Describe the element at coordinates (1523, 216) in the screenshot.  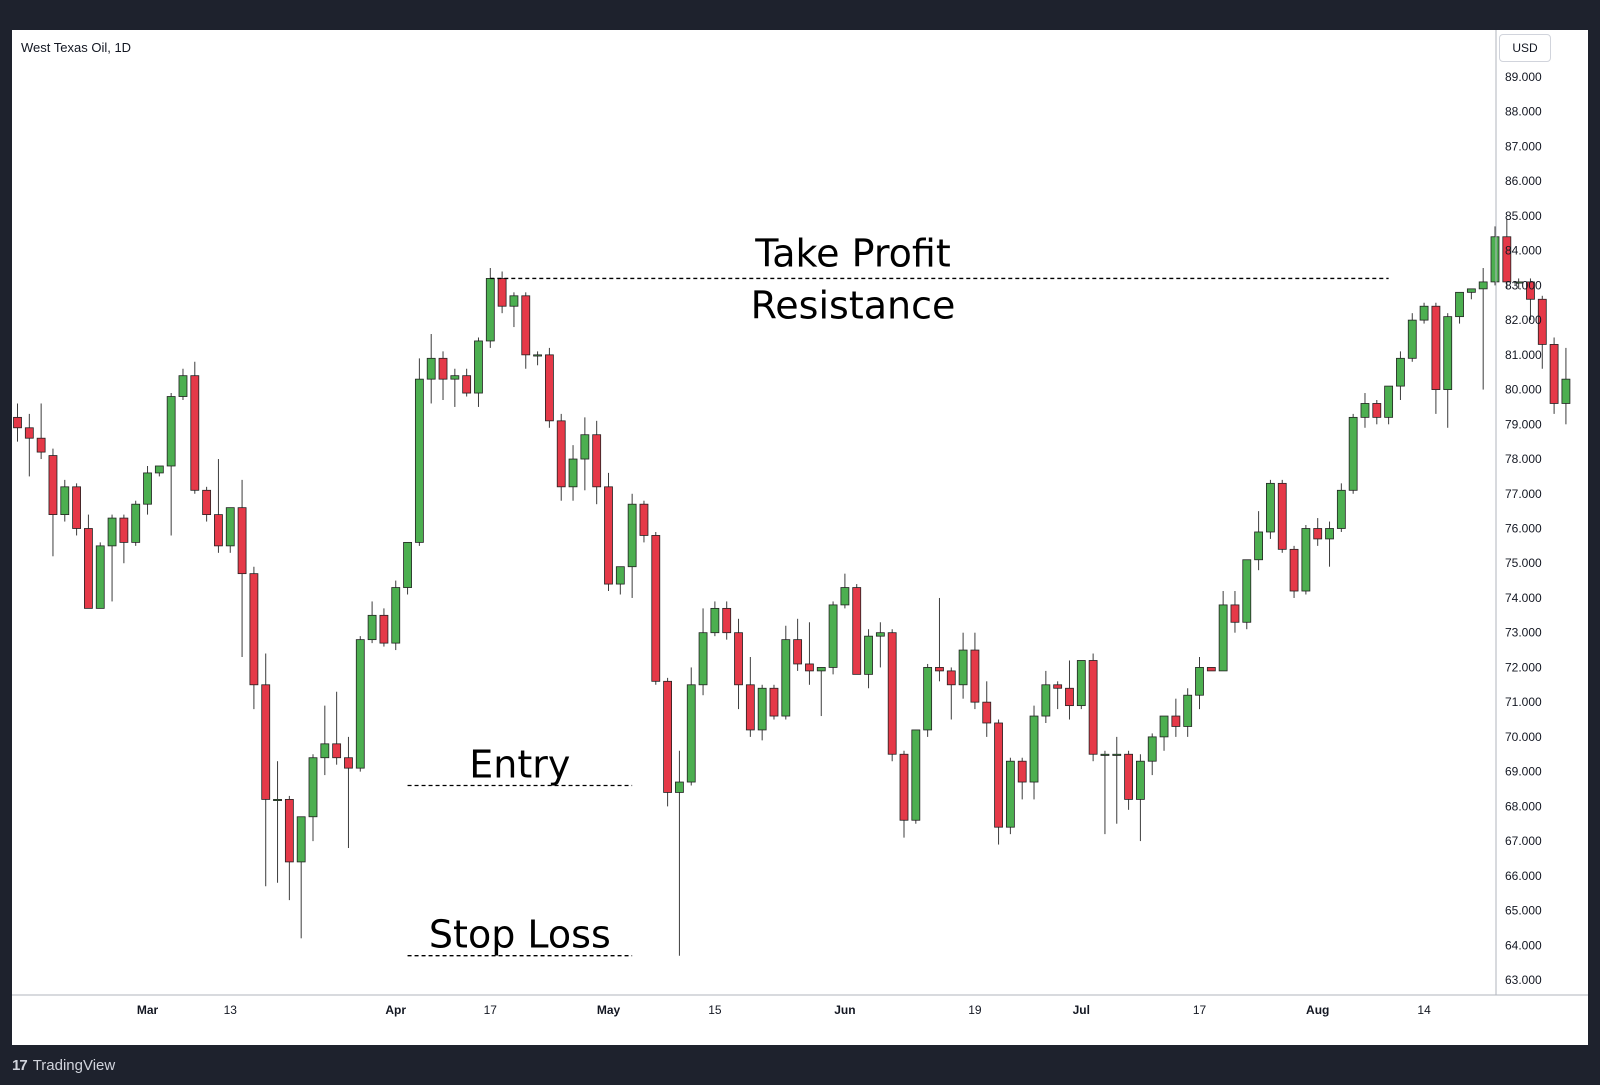
I see `price-tick-label: 85.000` at that location.